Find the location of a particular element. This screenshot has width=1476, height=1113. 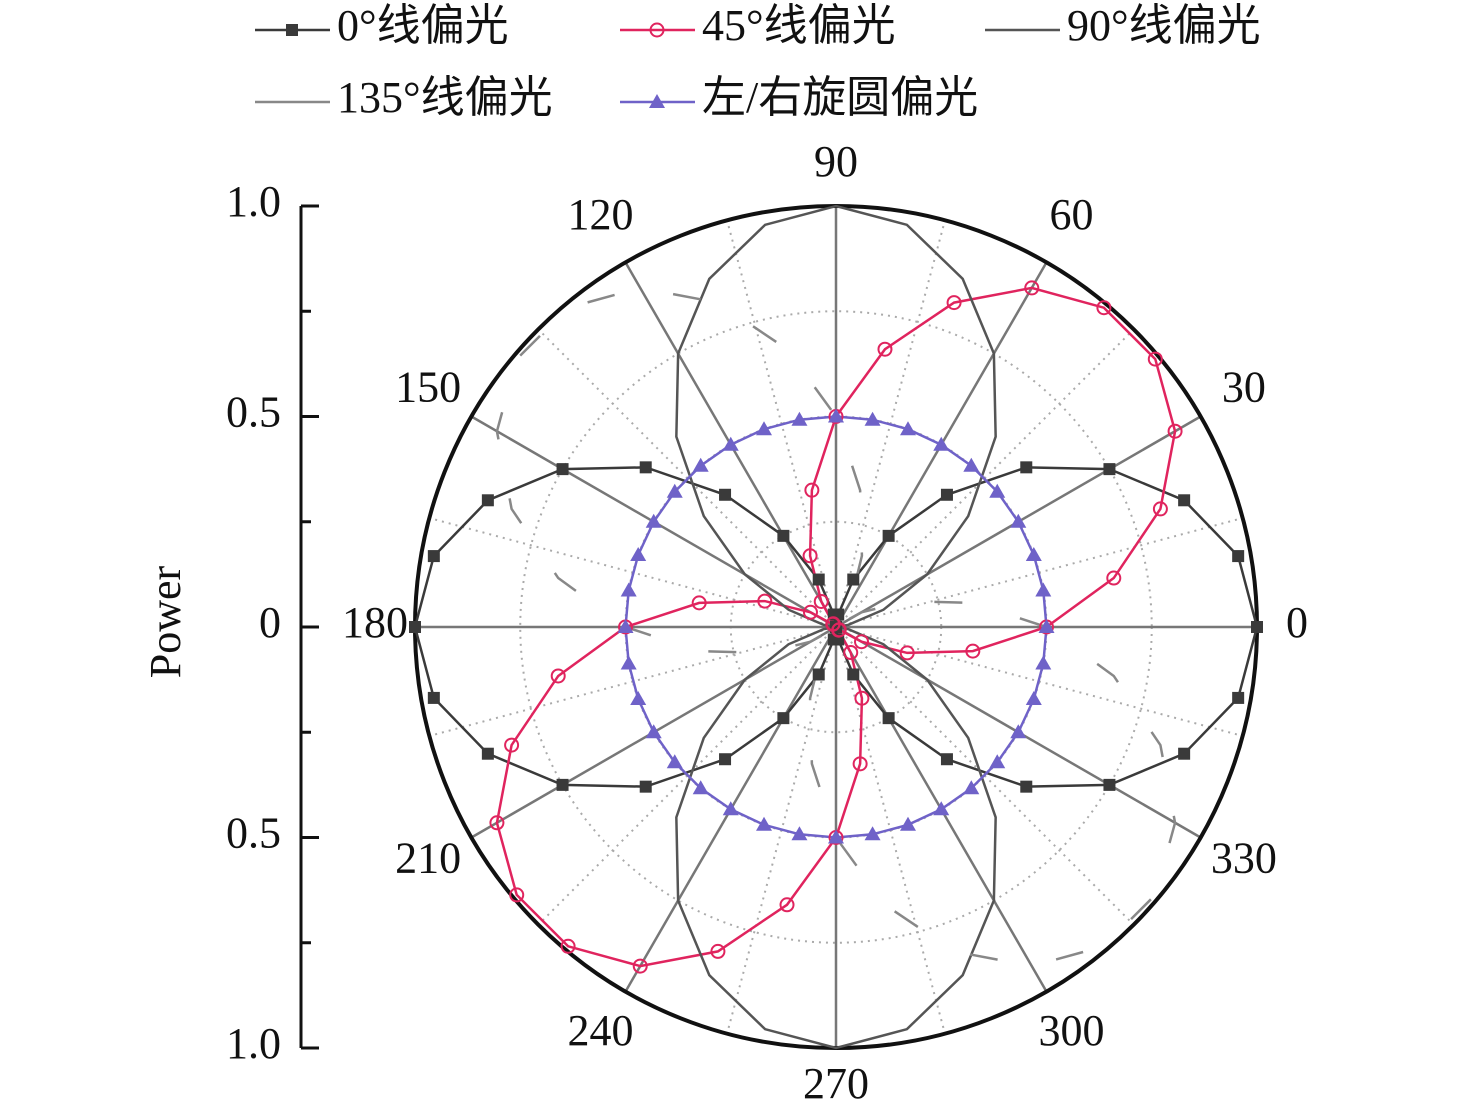

legend-label: 0°线偏光 is located at coordinates (423, 25).